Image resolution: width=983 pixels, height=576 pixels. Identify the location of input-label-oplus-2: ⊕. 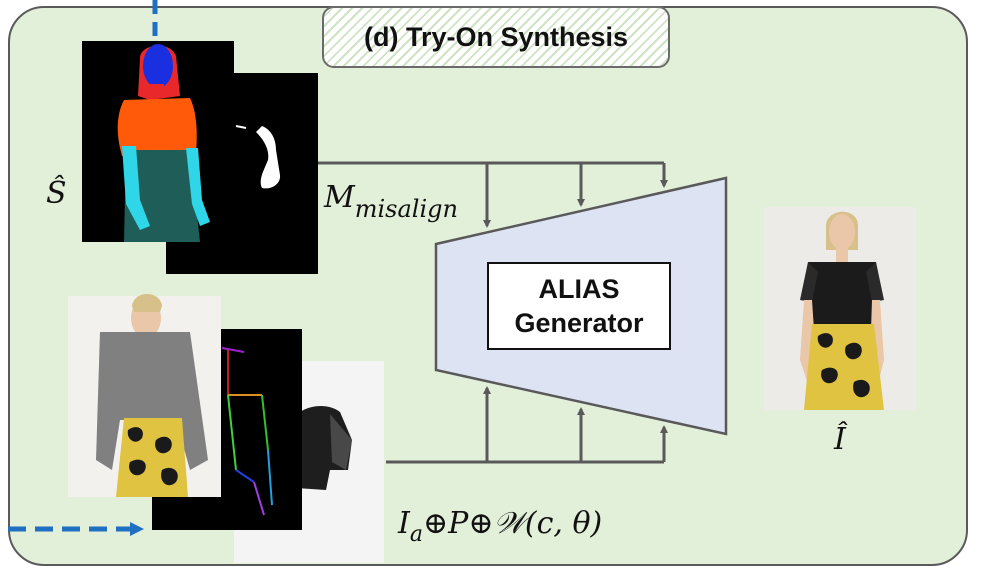
(481, 523).